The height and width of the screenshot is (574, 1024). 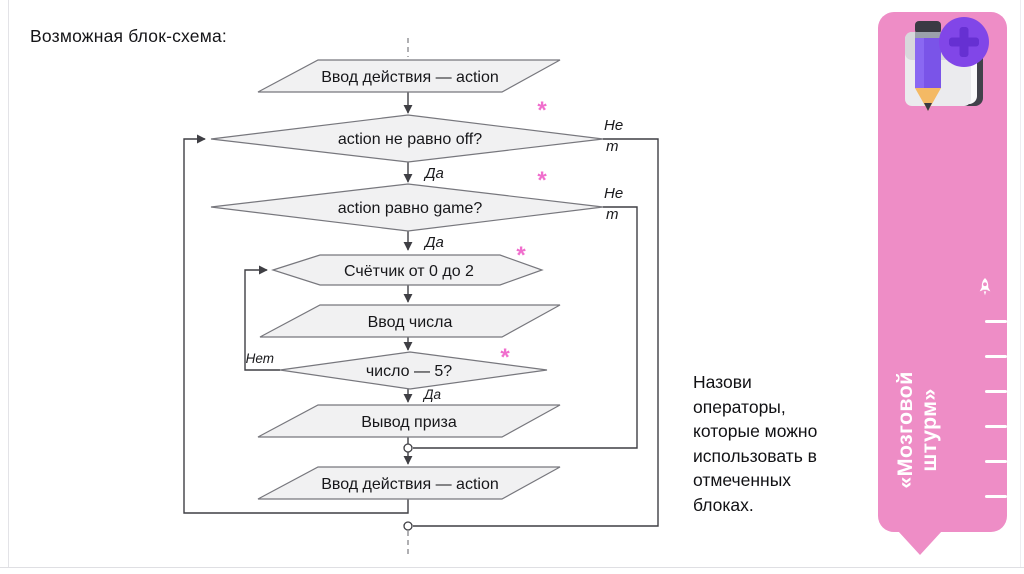 I want to click on hexagon-counter-loop, so click(x=407, y=270).